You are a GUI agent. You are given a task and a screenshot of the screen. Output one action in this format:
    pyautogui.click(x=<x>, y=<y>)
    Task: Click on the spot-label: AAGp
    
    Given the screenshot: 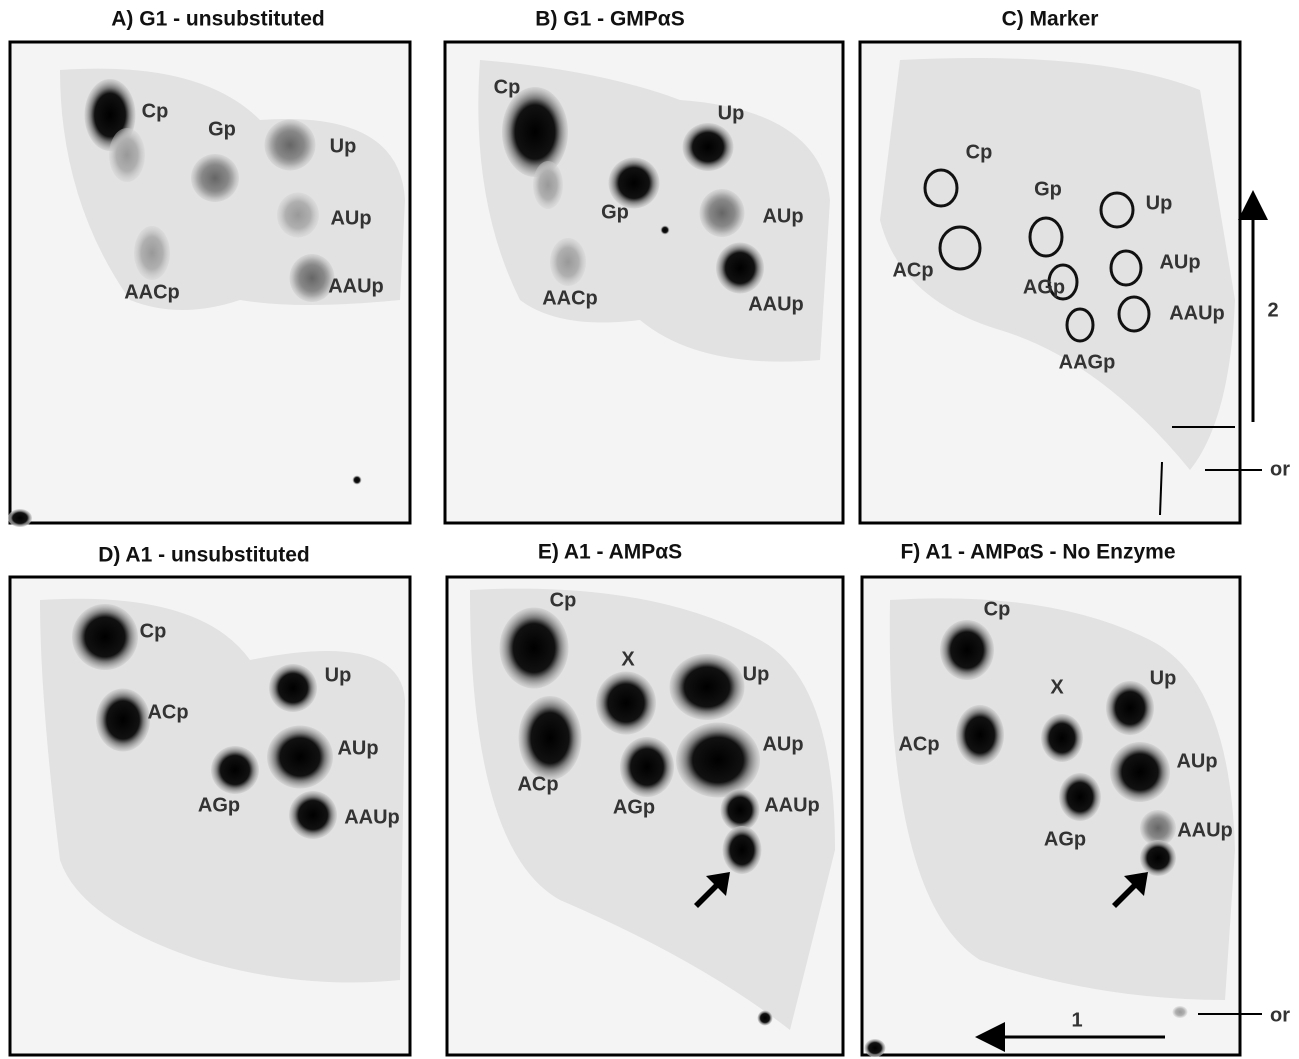 What is the action you would take?
    pyautogui.click(x=1087, y=362)
    